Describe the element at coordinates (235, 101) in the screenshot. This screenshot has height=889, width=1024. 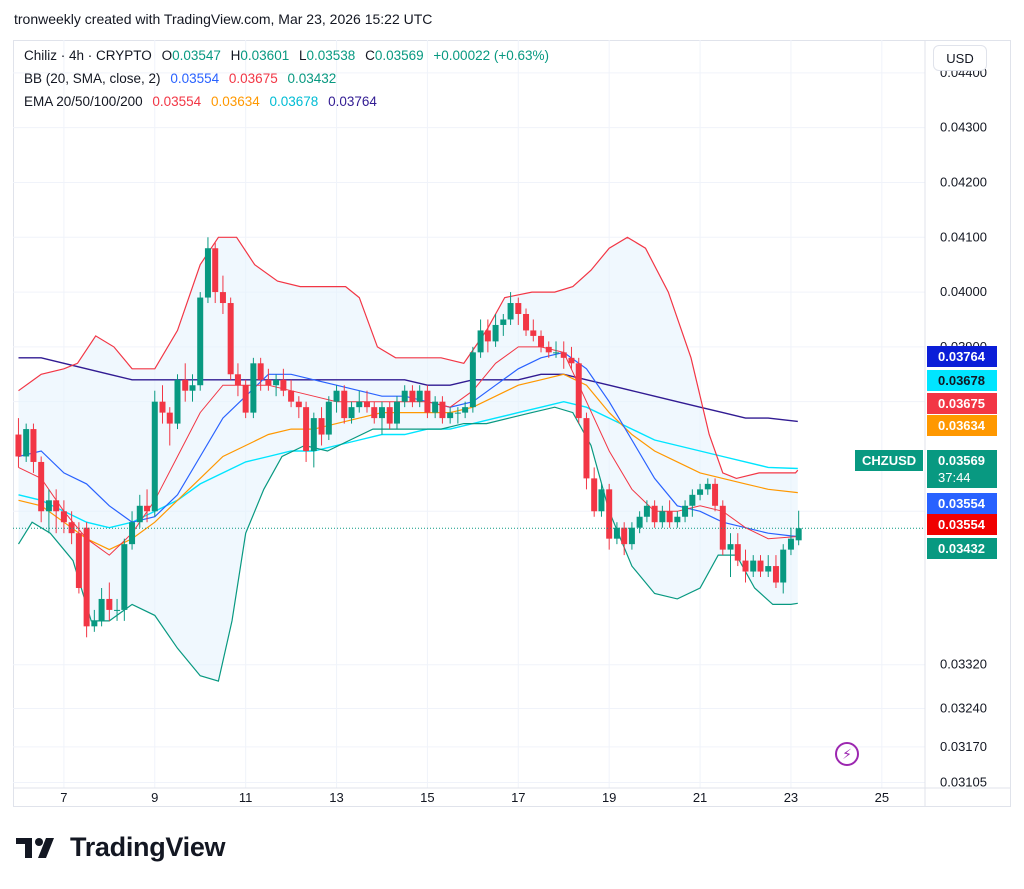
I see `ema50-value: 0.03634` at that location.